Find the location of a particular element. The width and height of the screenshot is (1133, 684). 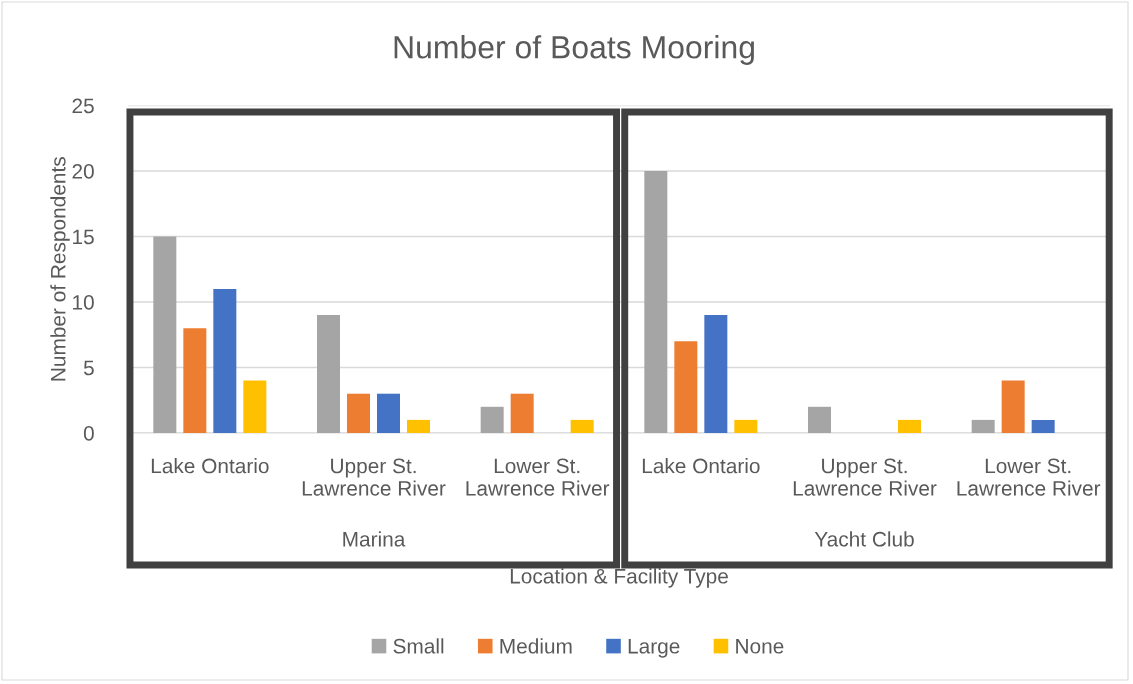

y-tick-label: 10 is located at coordinates (83, 302).